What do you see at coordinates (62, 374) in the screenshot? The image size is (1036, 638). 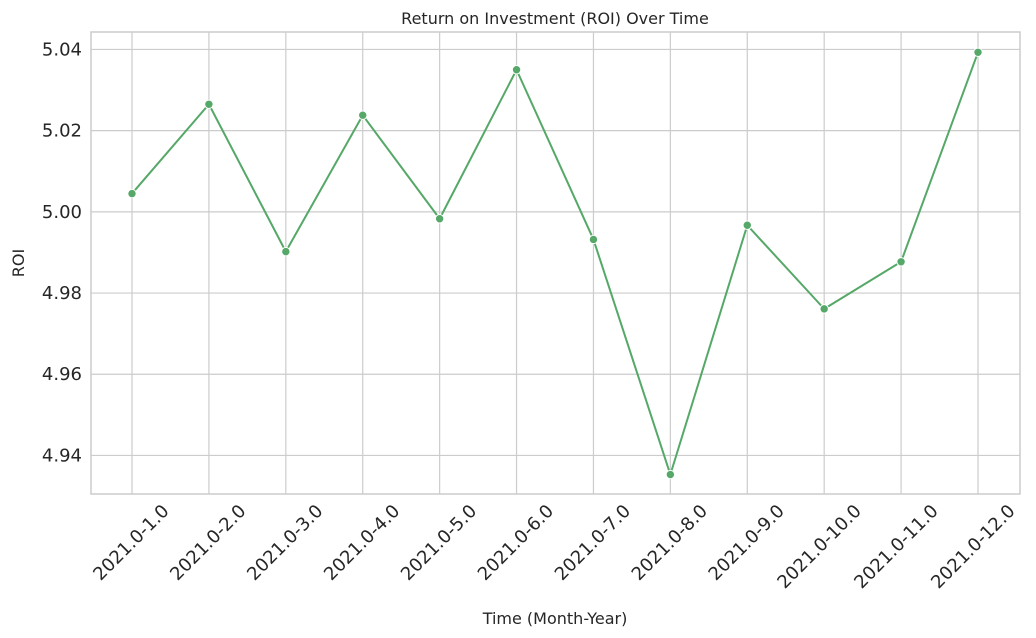 I see `y-tick-label: 4.96` at bounding box center [62, 374].